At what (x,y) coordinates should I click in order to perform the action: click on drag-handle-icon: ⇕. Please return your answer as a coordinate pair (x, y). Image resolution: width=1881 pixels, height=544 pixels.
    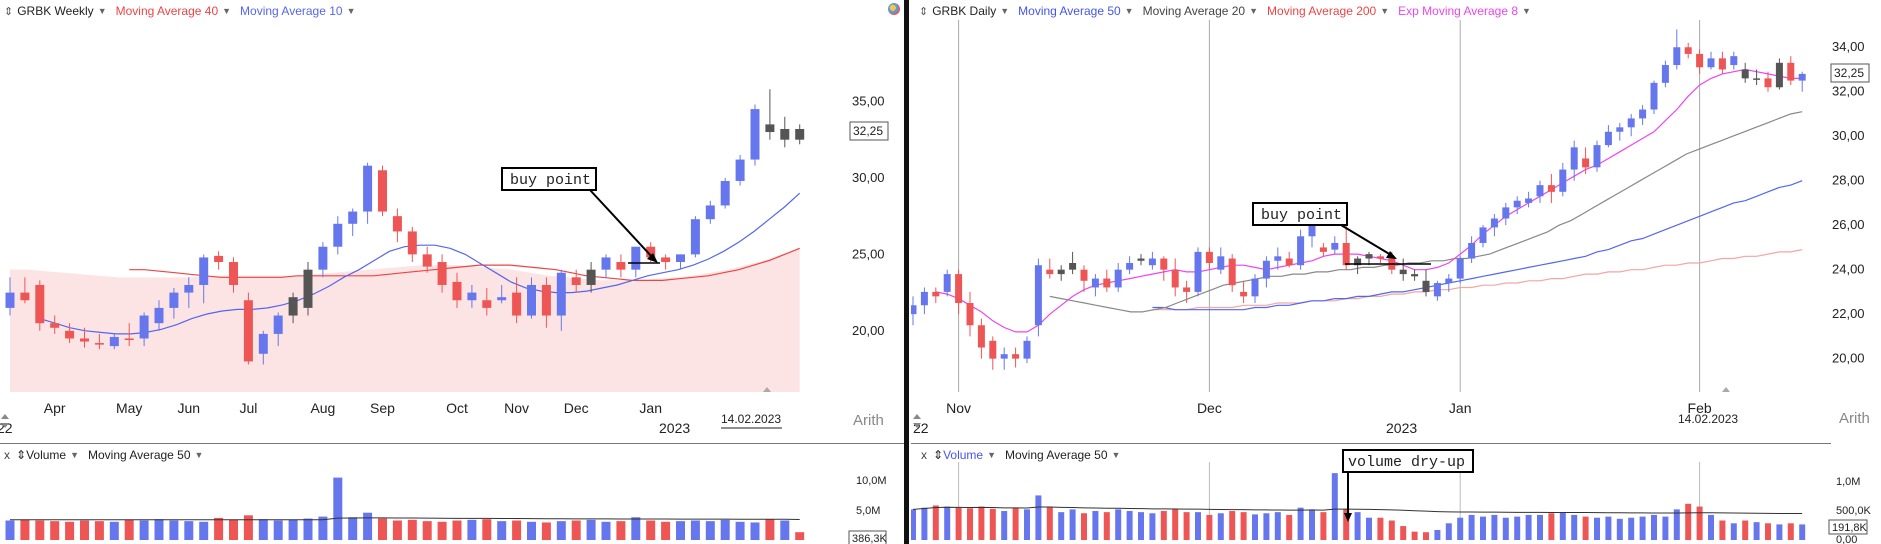
    Looking at the image, I should click on (21, 455).